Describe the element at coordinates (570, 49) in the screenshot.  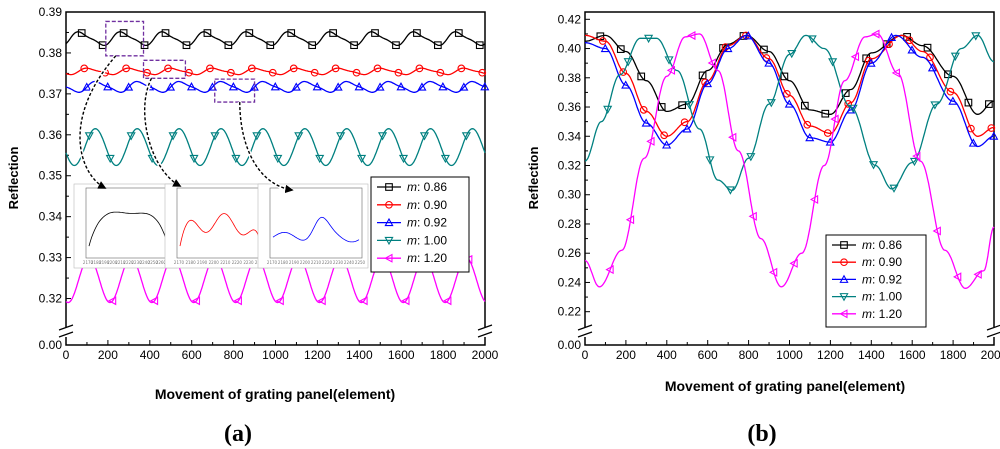
I see `y-tick-label: 0.40` at that location.